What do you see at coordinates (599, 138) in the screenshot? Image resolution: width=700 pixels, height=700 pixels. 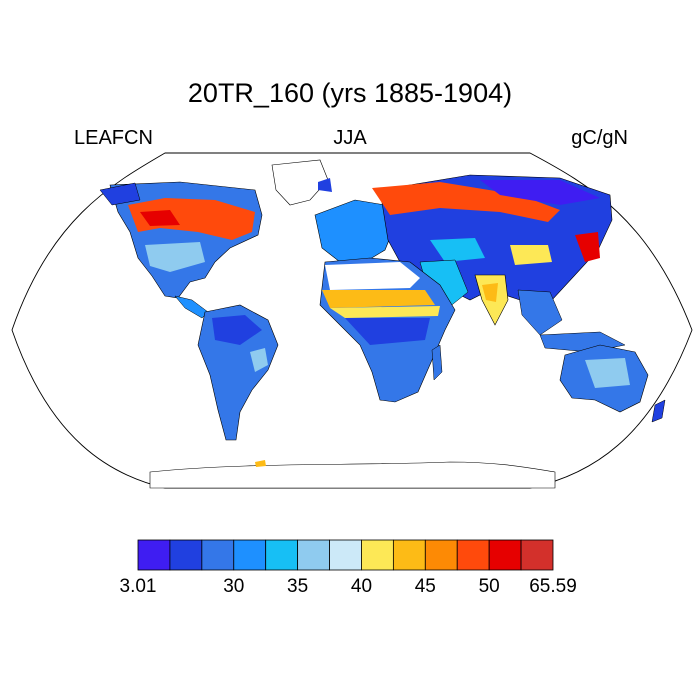 I see `units-label: gC/gN` at bounding box center [599, 138].